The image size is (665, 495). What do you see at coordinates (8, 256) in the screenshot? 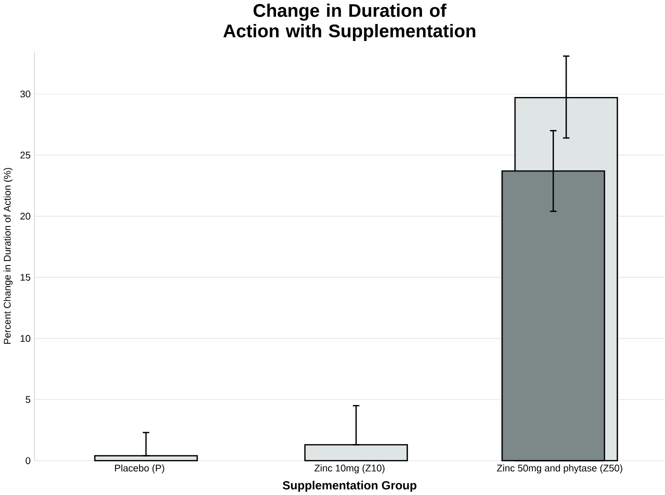
I see `y-axis-title: Percent Change in Duration of Action (%)` at bounding box center [8, 256].